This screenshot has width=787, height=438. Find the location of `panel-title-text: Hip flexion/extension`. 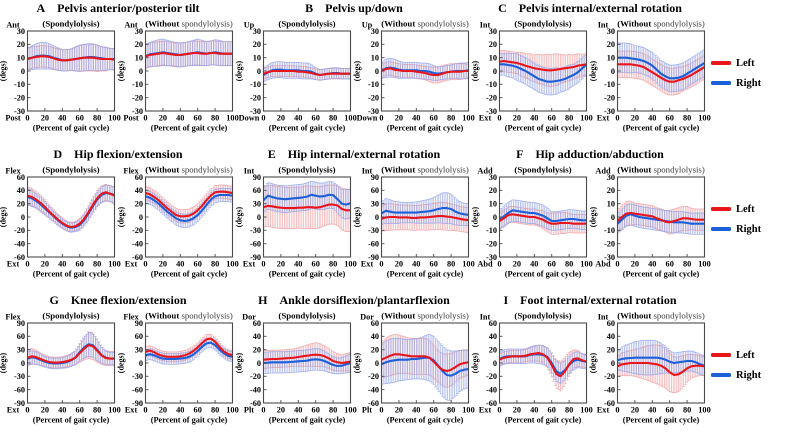

panel-title-text: Hip flexion/extension is located at coordinates (128, 154).